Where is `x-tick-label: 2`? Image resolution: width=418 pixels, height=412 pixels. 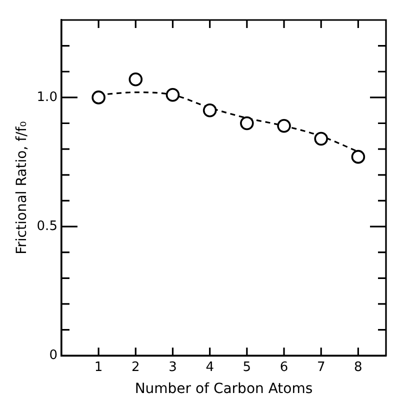 x-tick-label: 2 is located at coordinates (136, 367).